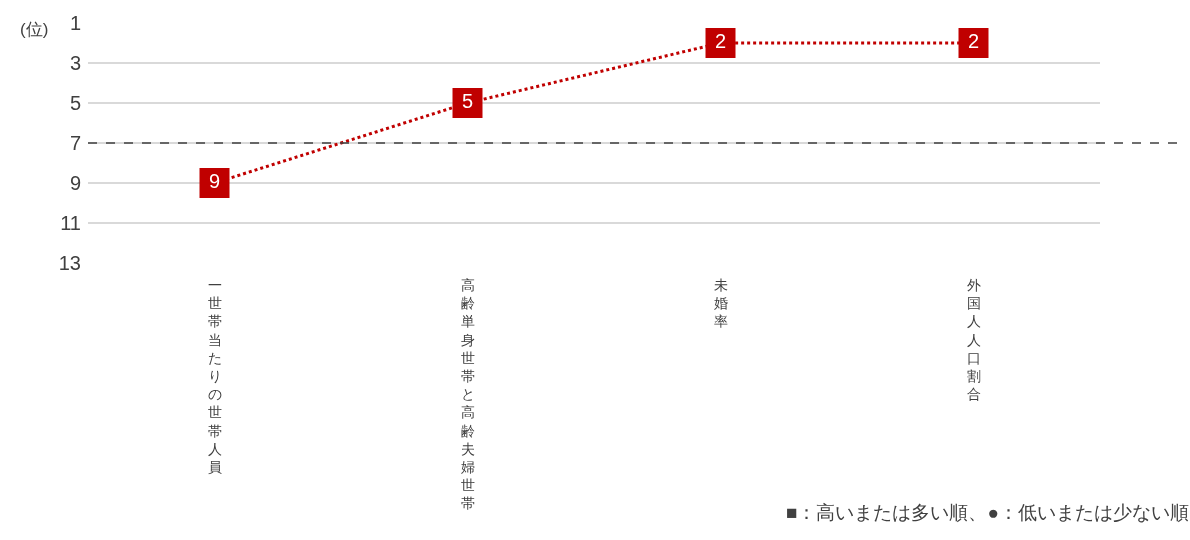 The width and height of the screenshot is (1190, 540). What do you see at coordinates (75, 63) in the screenshot?
I see `y-tick-label: 3` at bounding box center [75, 63].